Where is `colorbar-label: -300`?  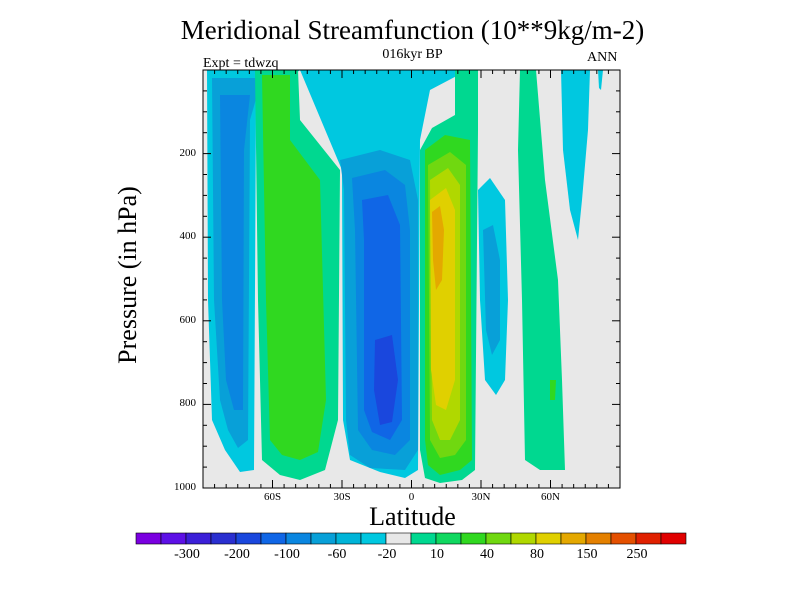 colorbar-label: -300 is located at coordinates (187, 554).